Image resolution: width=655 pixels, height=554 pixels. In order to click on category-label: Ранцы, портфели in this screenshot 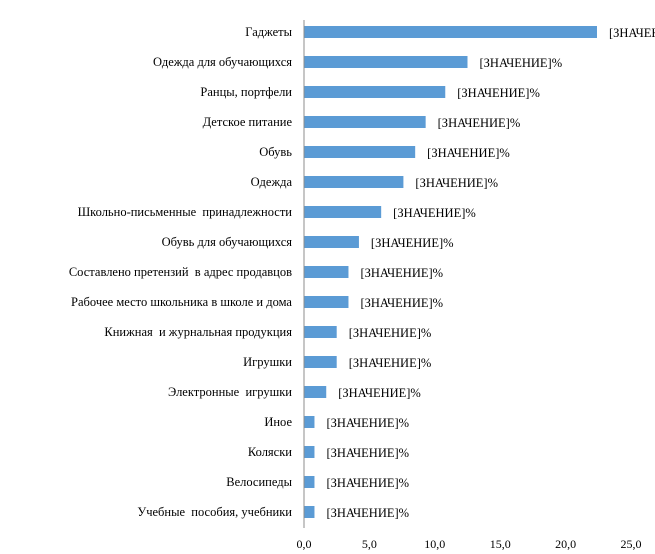, I will do `click(246, 92)`.